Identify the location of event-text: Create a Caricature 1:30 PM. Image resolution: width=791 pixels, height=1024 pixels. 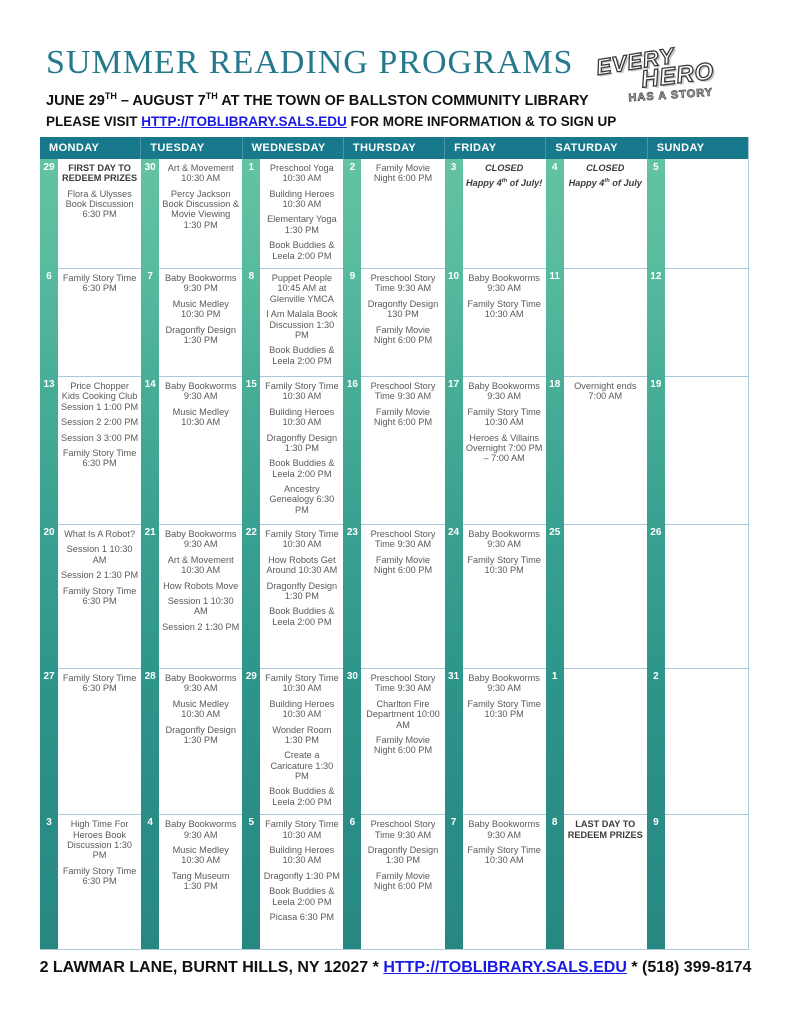
(302, 766).